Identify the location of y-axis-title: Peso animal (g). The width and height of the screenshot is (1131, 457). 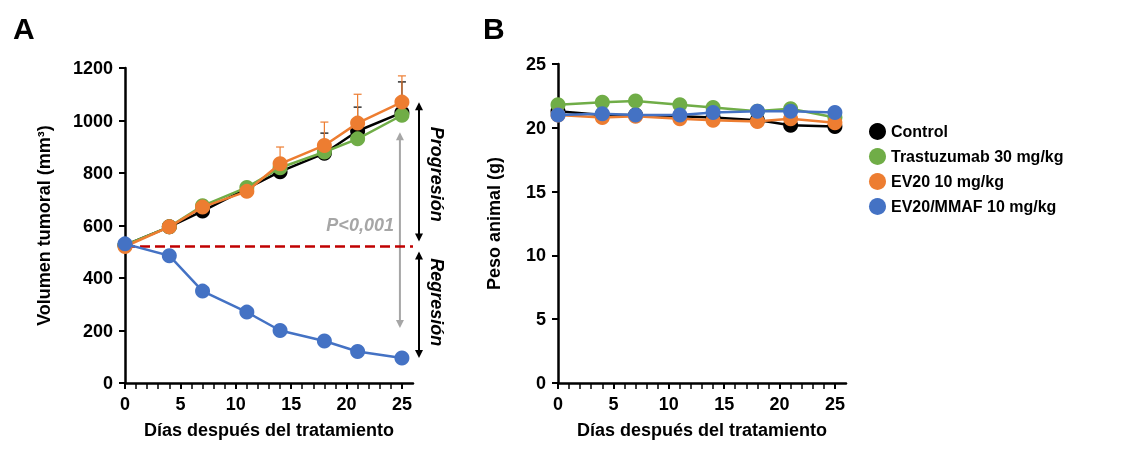
(494, 223).